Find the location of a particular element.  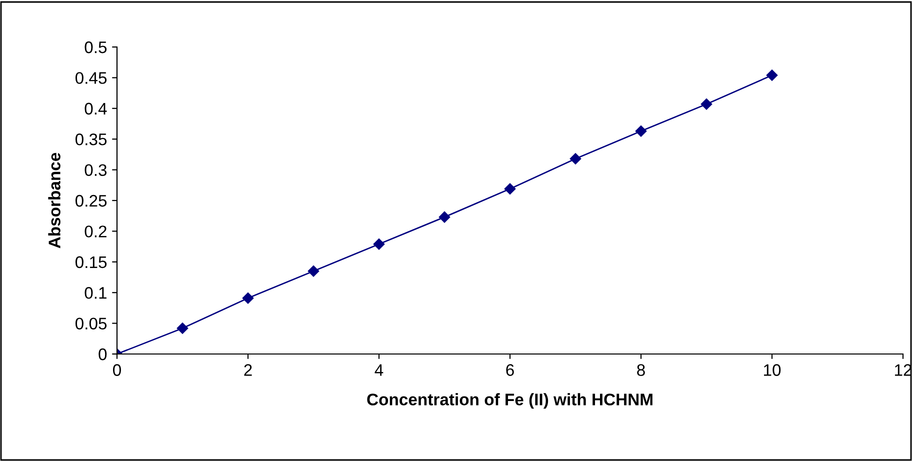

x-tick-label: 4 is located at coordinates (379, 370).